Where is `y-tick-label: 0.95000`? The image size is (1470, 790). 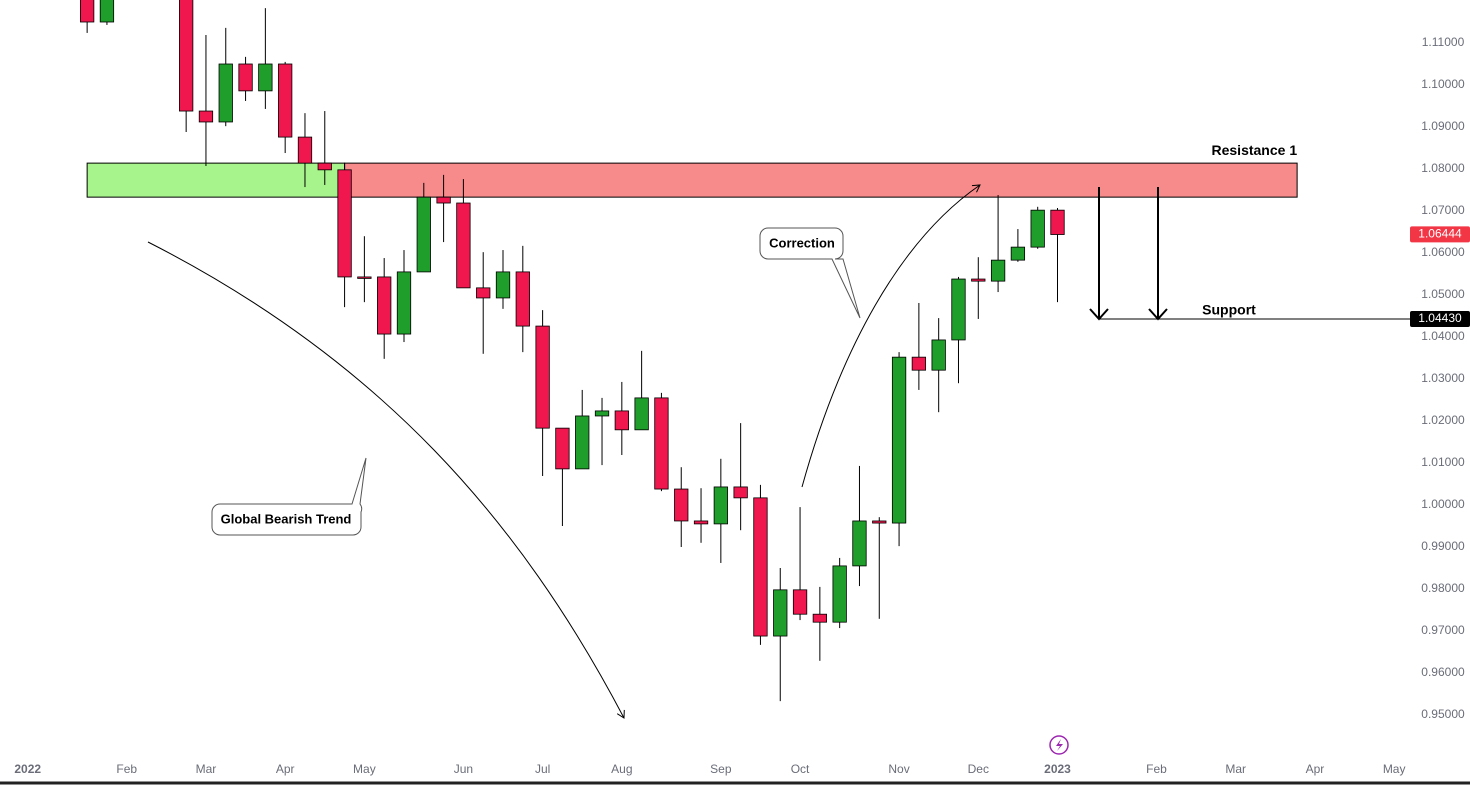
y-tick-label: 0.95000 is located at coordinates (1443, 714).